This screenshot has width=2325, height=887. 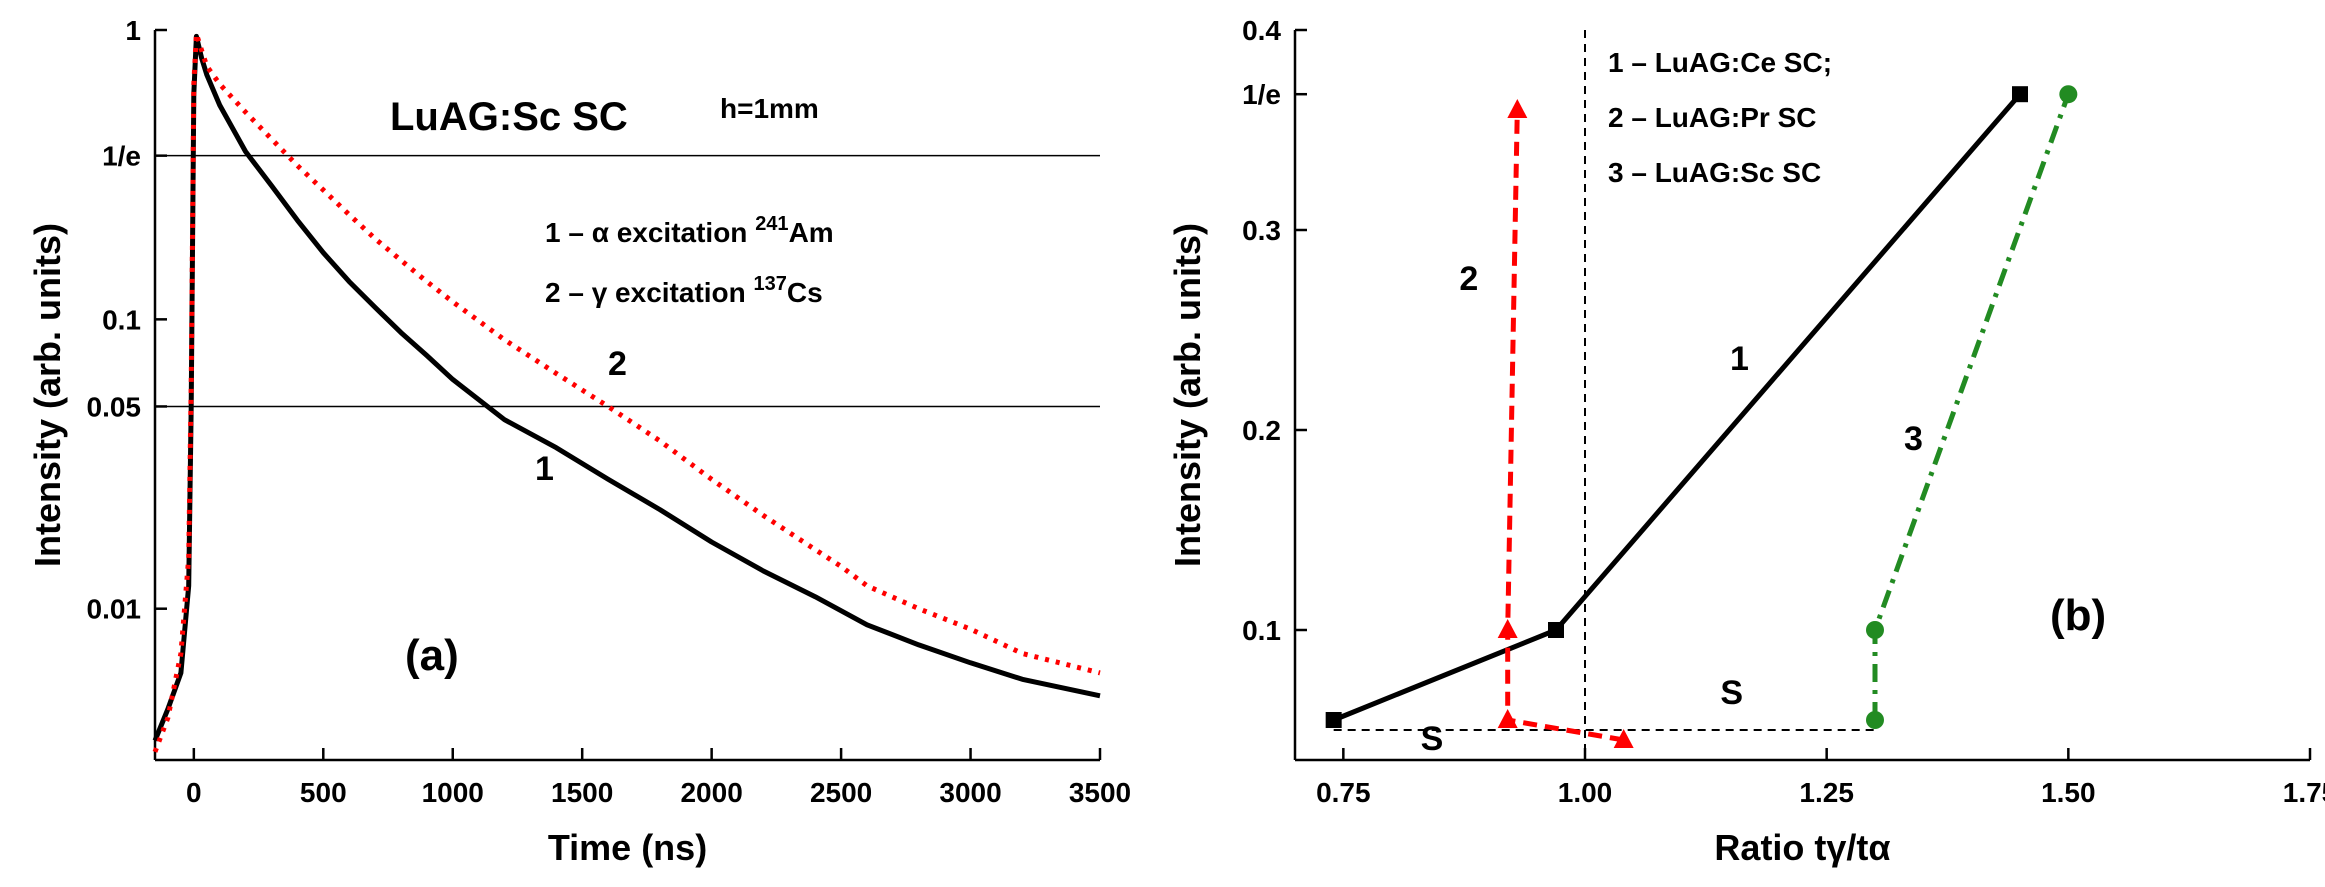 What do you see at coordinates (582, 792) in the screenshot?
I see `x-tick-label: 1500` at bounding box center [582, 792].